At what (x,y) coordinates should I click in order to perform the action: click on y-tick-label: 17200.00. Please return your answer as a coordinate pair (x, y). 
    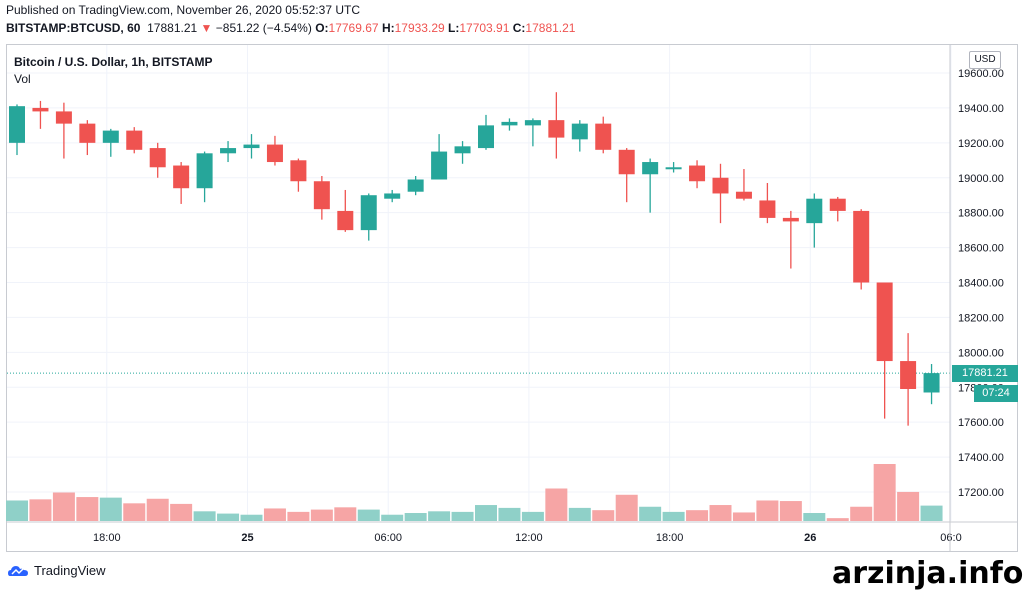
    Looking at the image, I should click on (981, 493).